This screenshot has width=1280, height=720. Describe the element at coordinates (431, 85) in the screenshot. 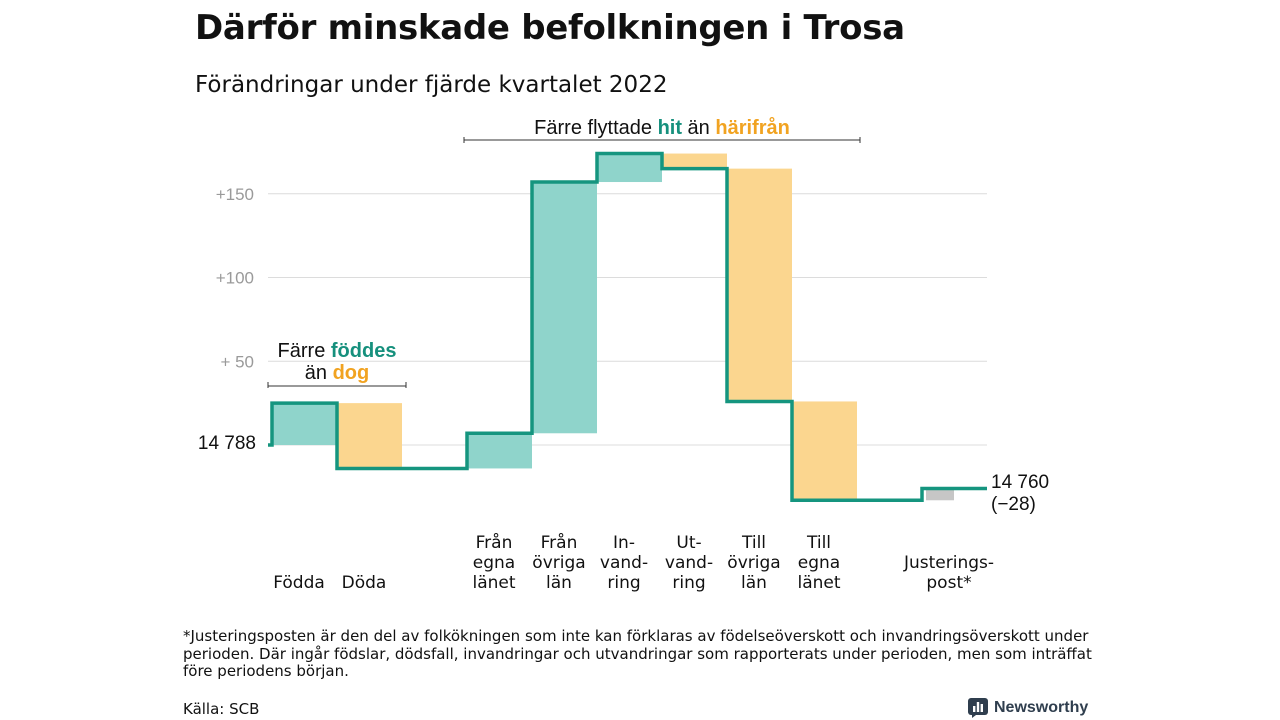

I see `chart-subtitle: Förändringar under fjärde kvartalet 2022` at that location.